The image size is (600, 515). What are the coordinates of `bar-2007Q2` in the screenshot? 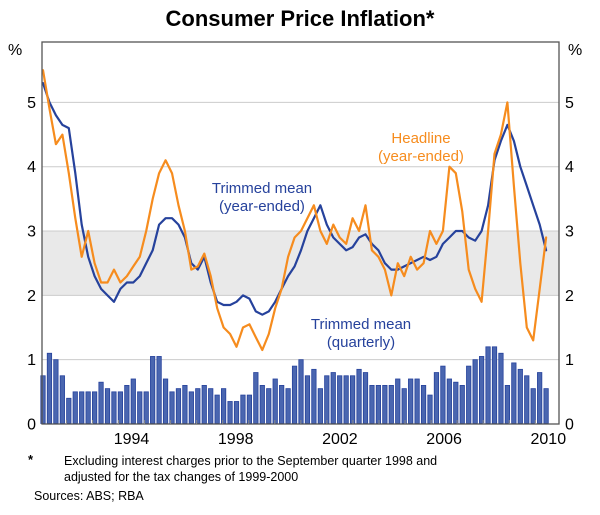 It's located at (475, 391).